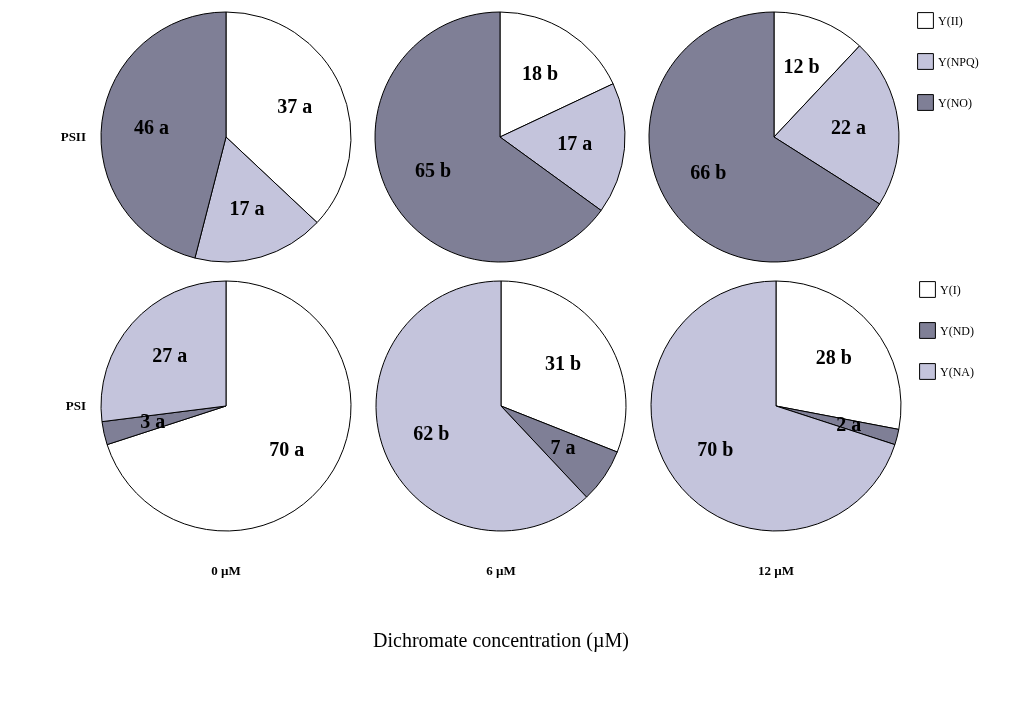  Describe the element at coordinates (433, 170) in the screenshot. I see `data-label: 65 b` at that location.